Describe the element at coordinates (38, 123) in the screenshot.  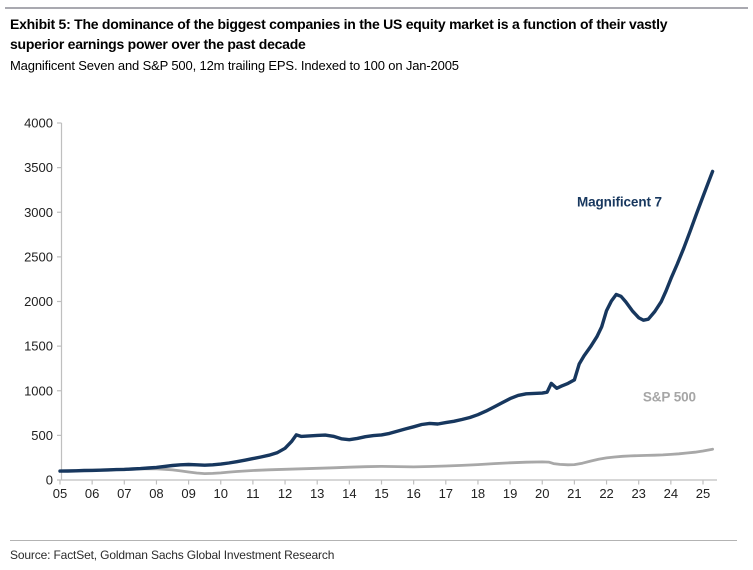
I see `y-axis-tick-label: 4000` at that location.